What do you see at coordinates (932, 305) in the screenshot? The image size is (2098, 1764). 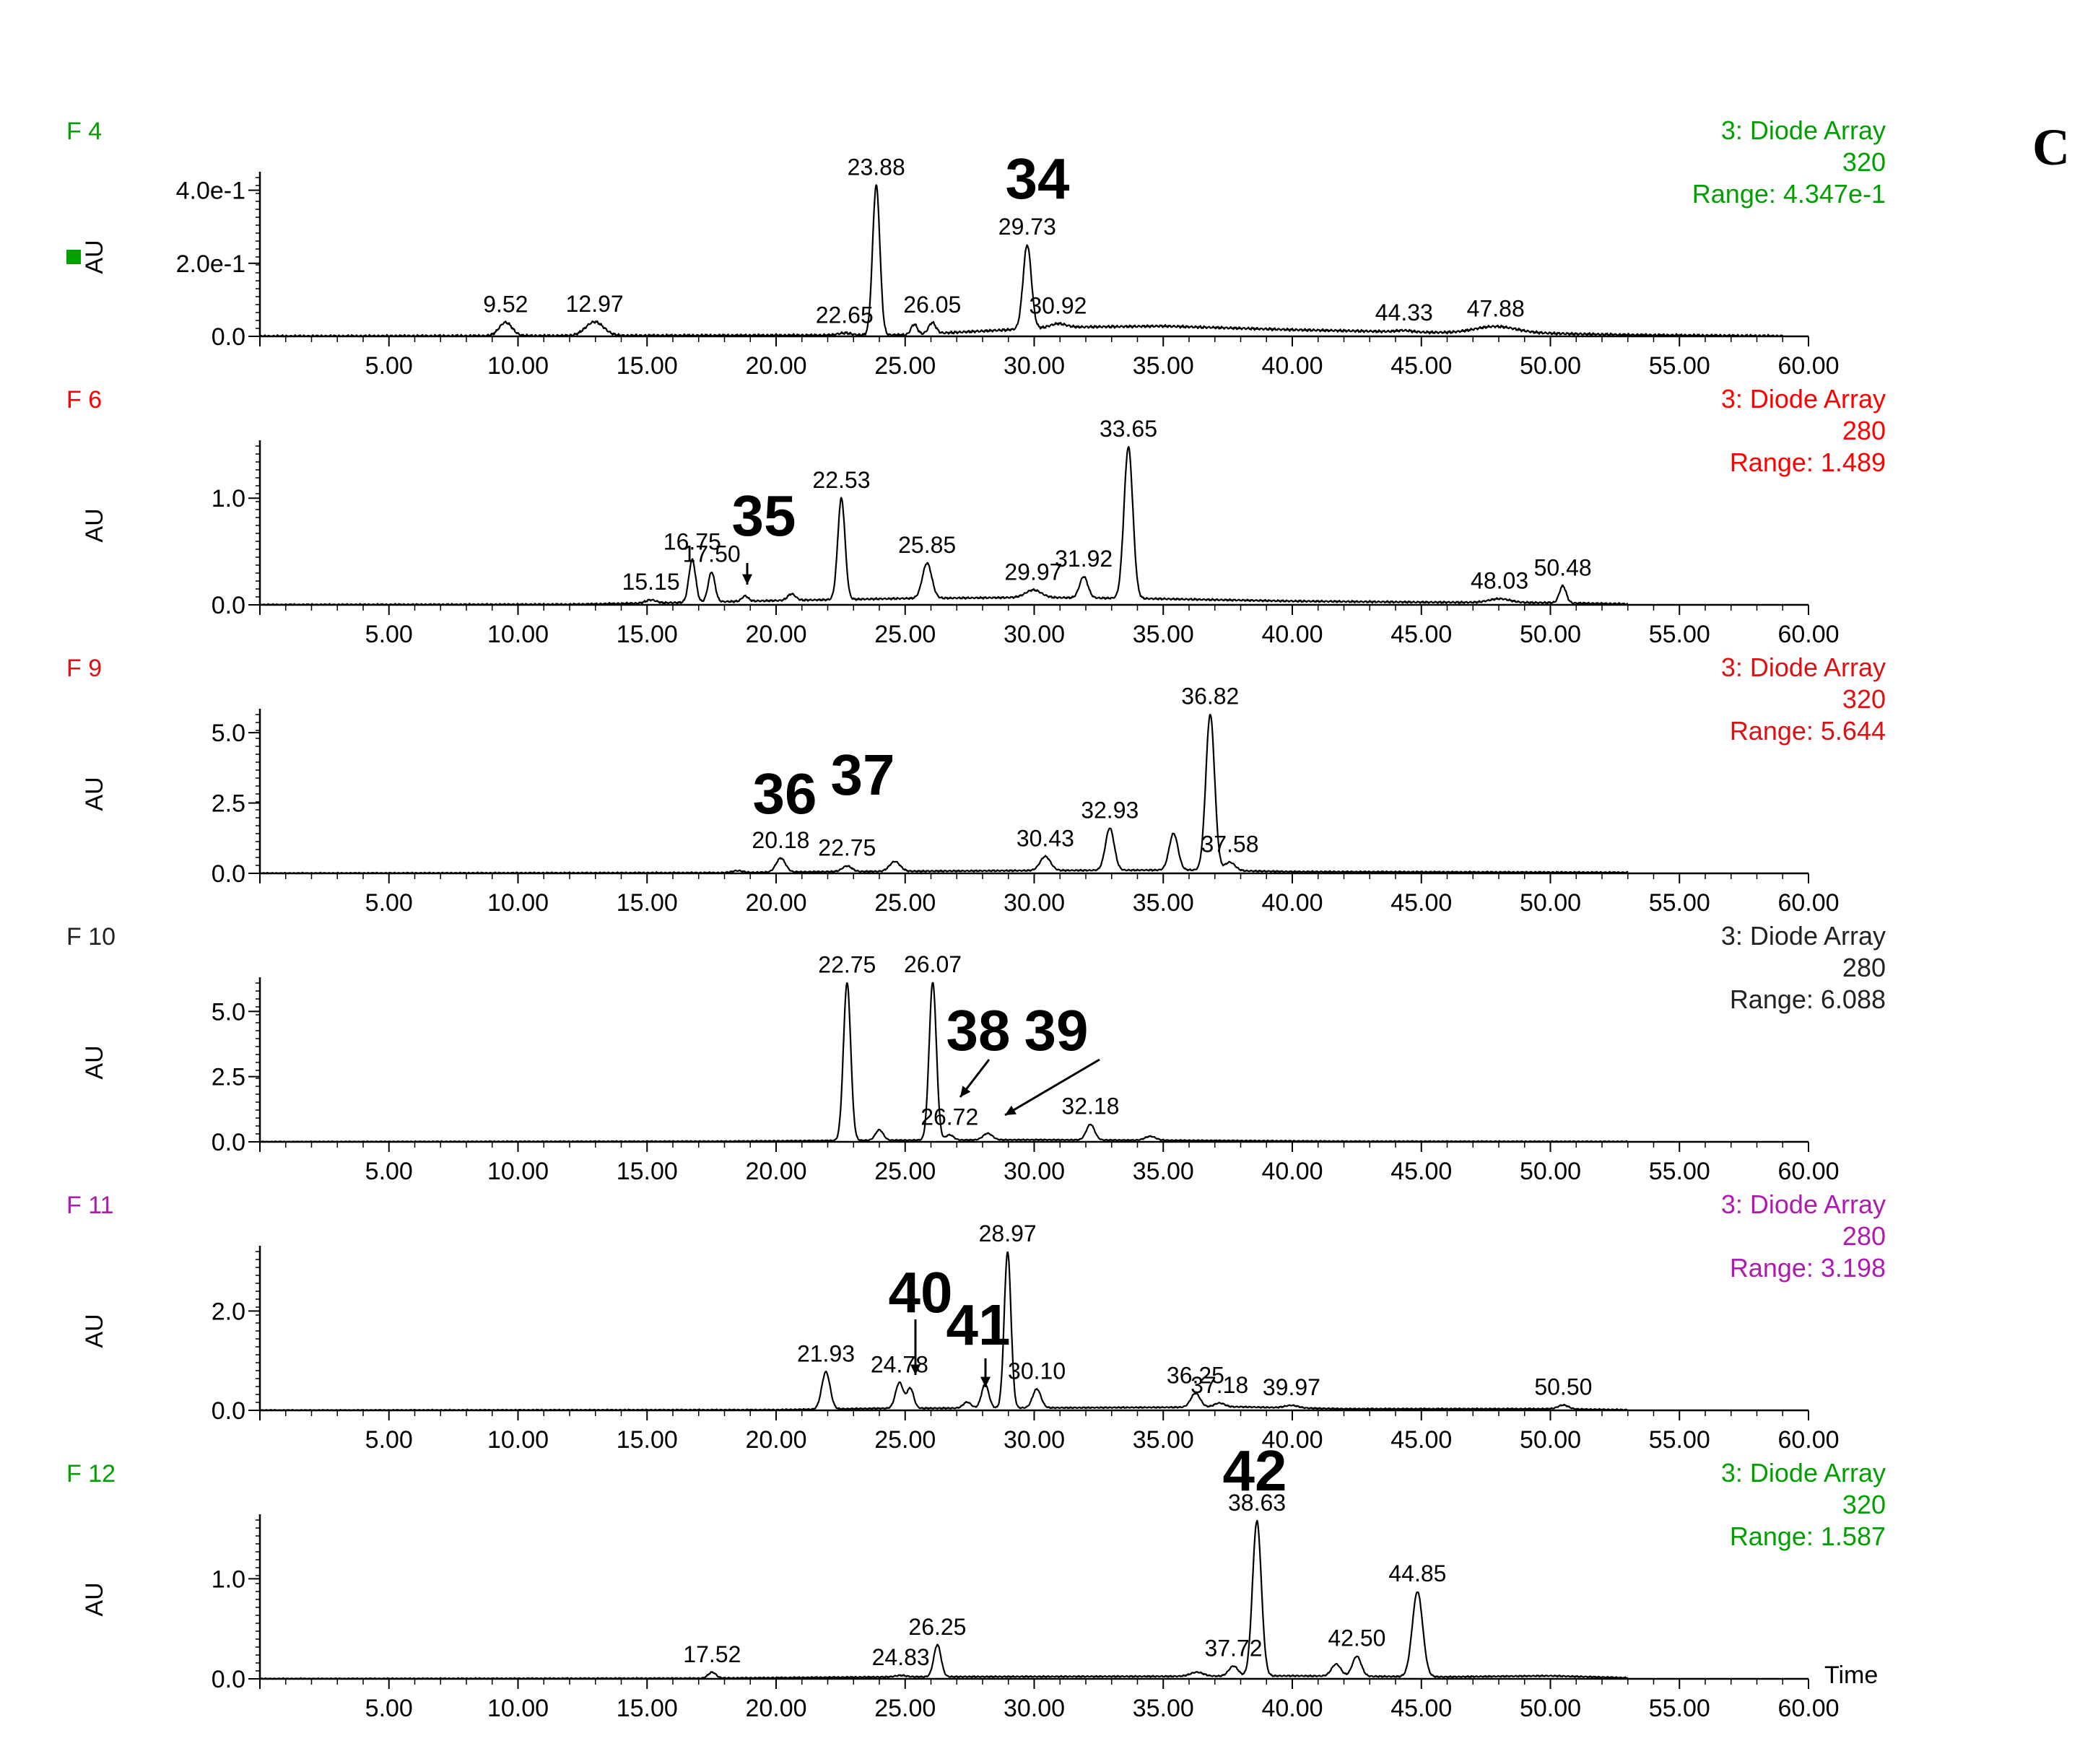 I see `peak-retention-label: 26.05` at bounding box center [932, 305].